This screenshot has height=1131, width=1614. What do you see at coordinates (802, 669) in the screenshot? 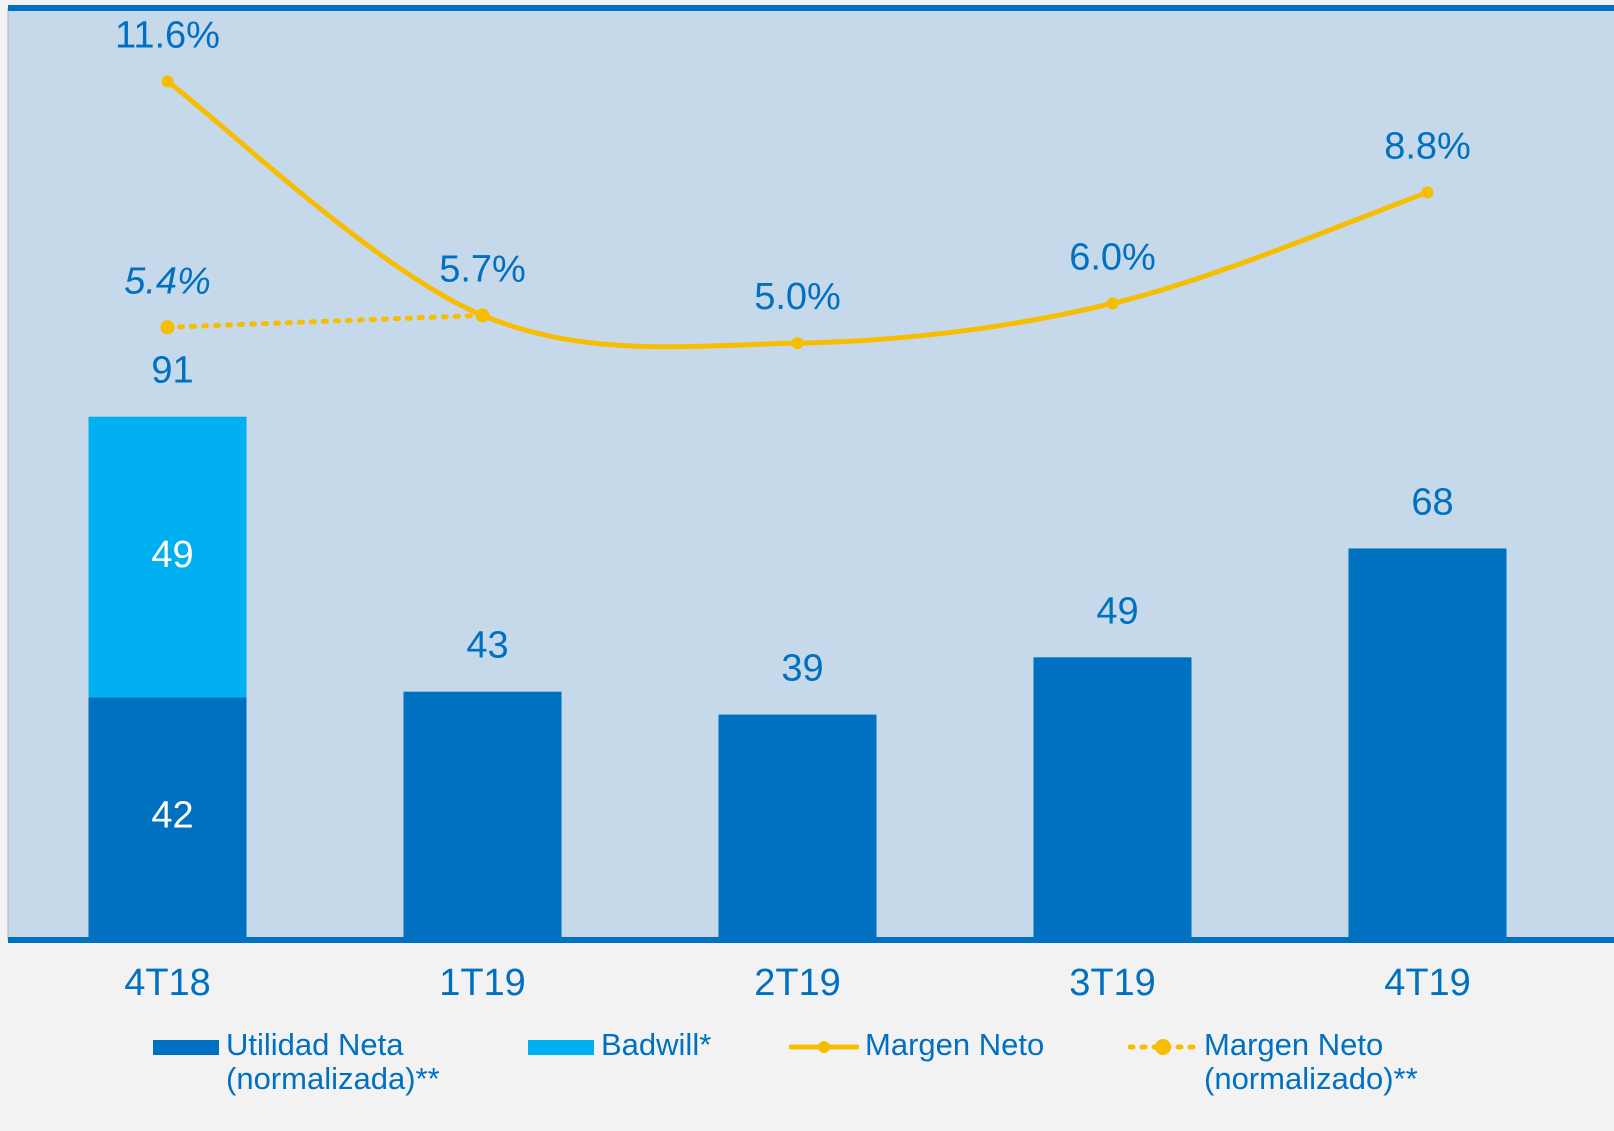
I see `bar-value-label: 39` at bounding box center [802, 669].